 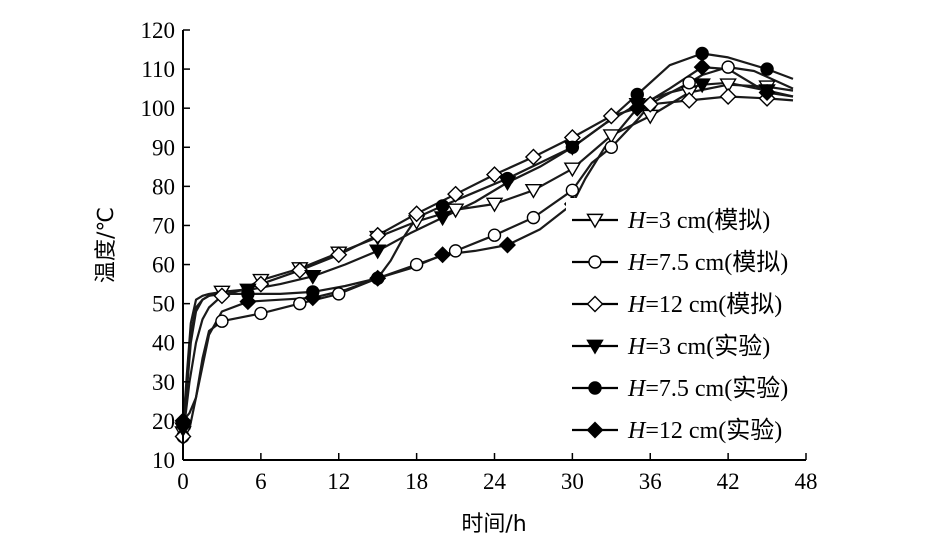 What do you see at coordinates (163, 343) in the screenshot?
I see `y-tick-label: 40` at bounding box center [163, 343].